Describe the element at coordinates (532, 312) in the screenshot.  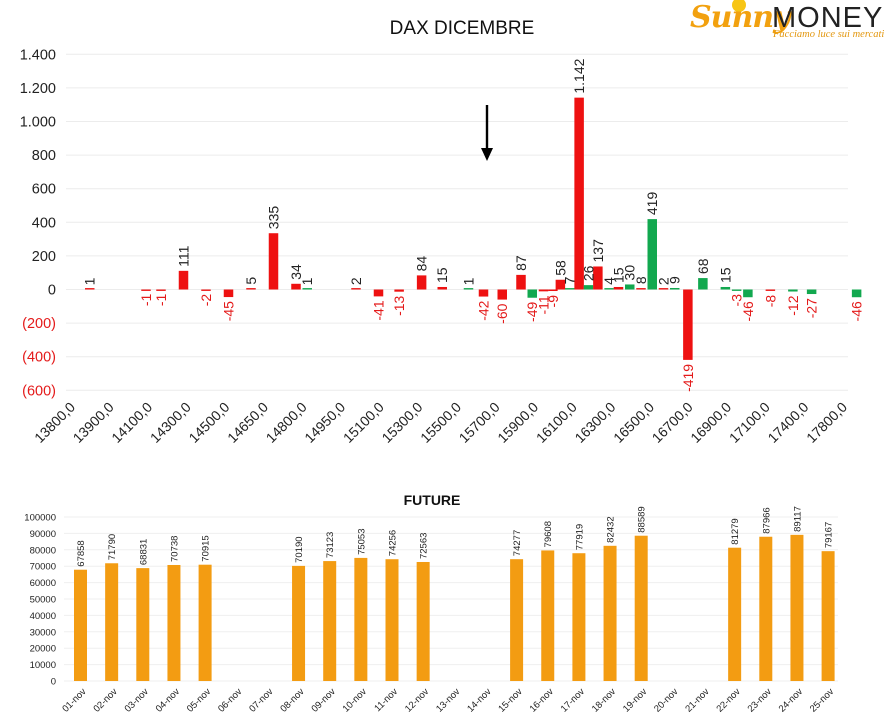
I see `dax-data-label: -49` at that location.